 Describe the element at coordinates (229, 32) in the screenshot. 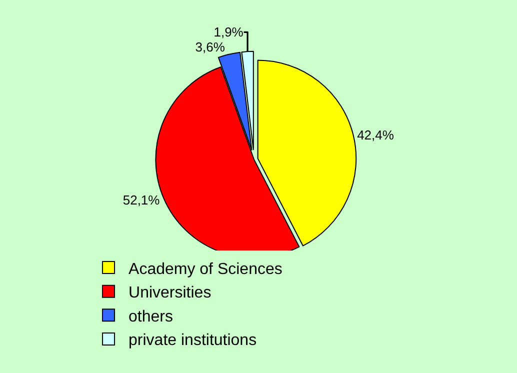

I see `data-label: 1,9%` at that location.